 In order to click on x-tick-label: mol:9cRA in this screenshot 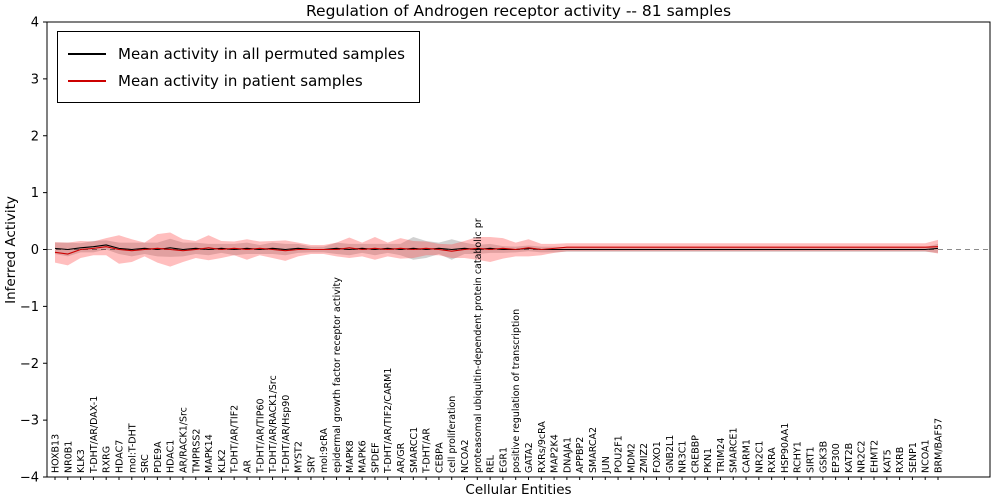, I will do `click(324, 450)`.